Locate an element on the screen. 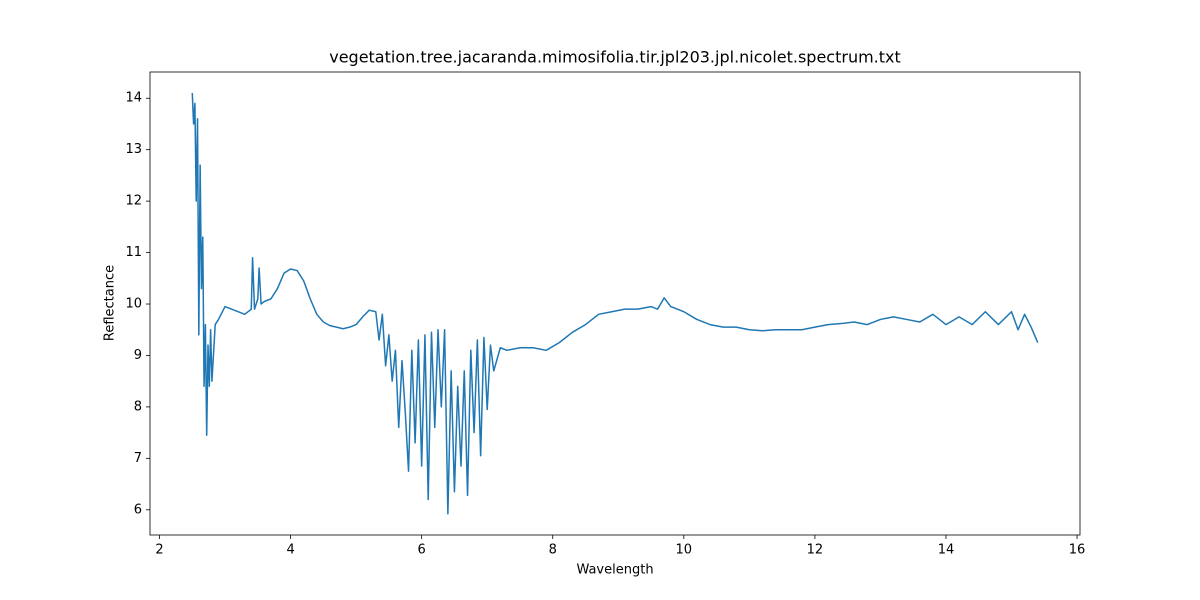 The width and height of the screenshot is (1200, 600). y-tick-label: 11 is located at coordinates (133, 252).